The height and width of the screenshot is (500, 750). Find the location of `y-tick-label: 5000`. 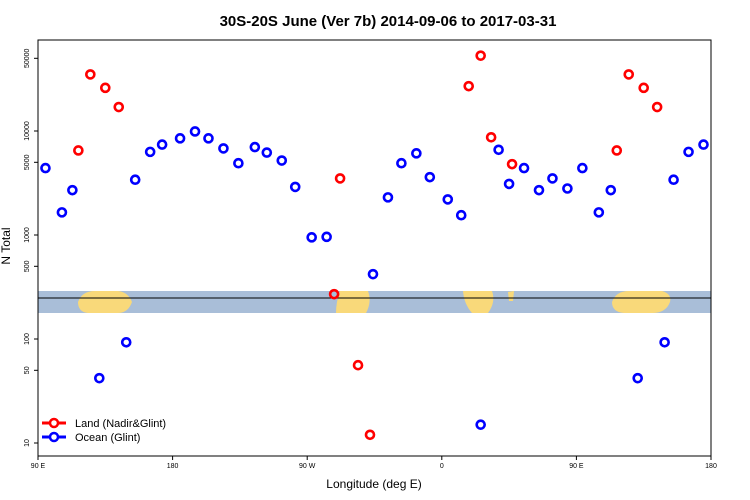

y-tick-label: 5000 is located at coordinates (27, 162).